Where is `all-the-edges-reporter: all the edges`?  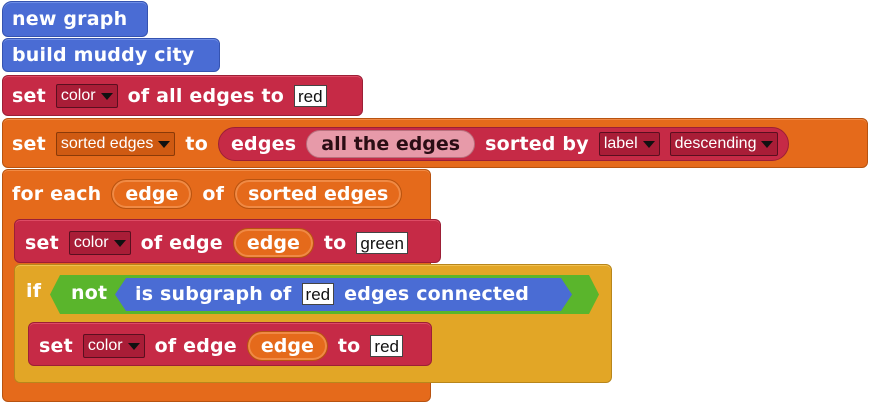
all-the-edges-reporter: all the edges is located at coordinates (391, 144).